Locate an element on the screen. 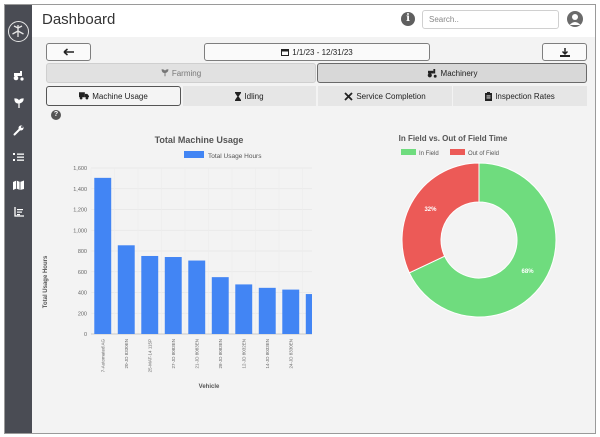  header: Dashboard i is located at coordinates (313, 21).